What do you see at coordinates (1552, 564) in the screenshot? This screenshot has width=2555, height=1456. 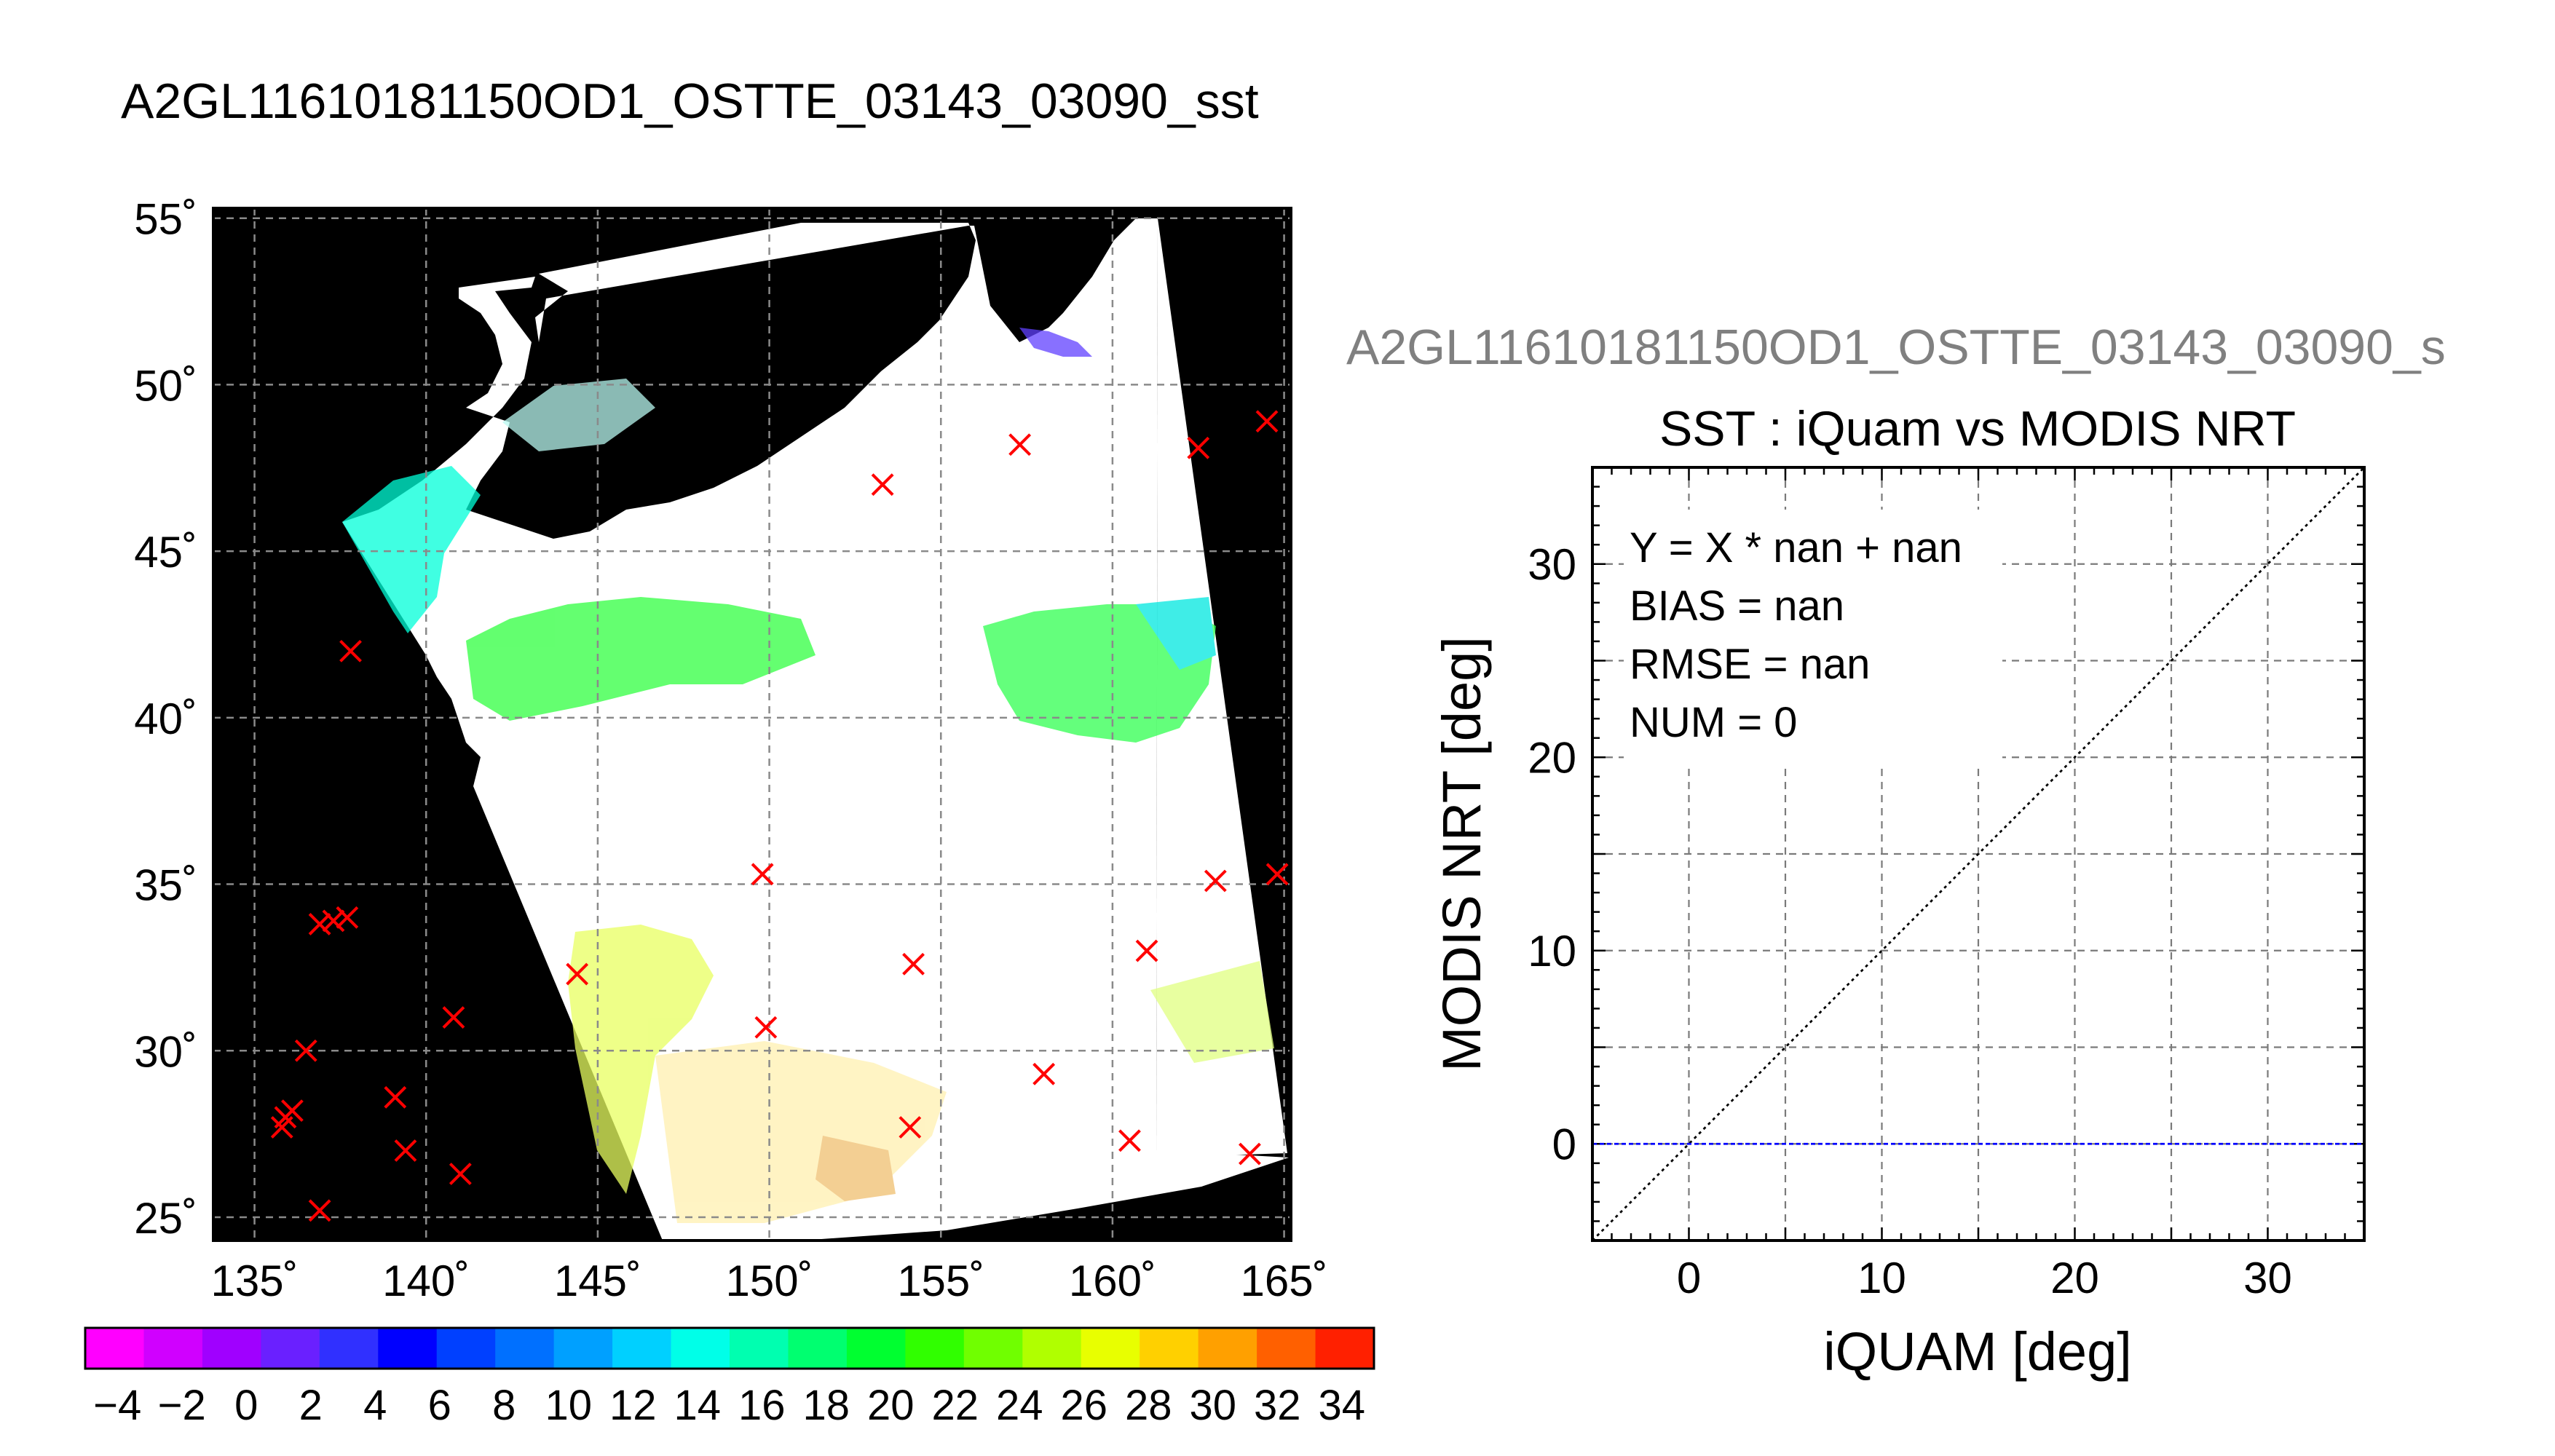 I see `y-tick-label: 30` at bounding box center [1552, 564].